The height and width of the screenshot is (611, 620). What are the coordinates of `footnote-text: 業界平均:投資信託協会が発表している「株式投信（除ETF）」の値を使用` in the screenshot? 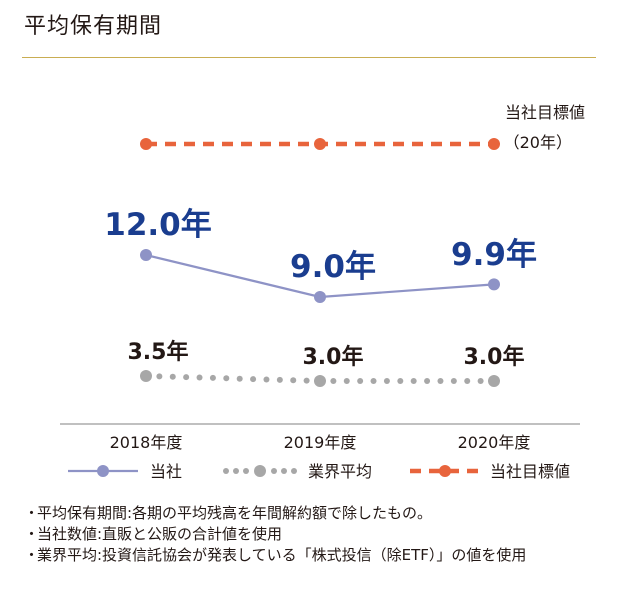 It's located at (282, 555).